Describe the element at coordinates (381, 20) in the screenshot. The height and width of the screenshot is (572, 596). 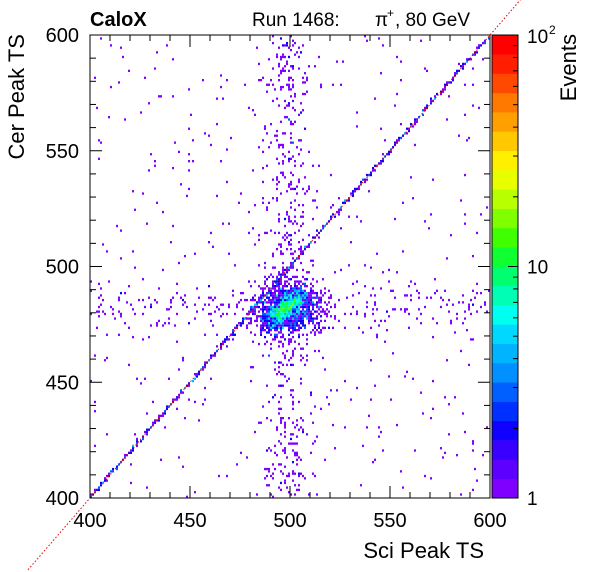
I see `particle-label: π` at that location.